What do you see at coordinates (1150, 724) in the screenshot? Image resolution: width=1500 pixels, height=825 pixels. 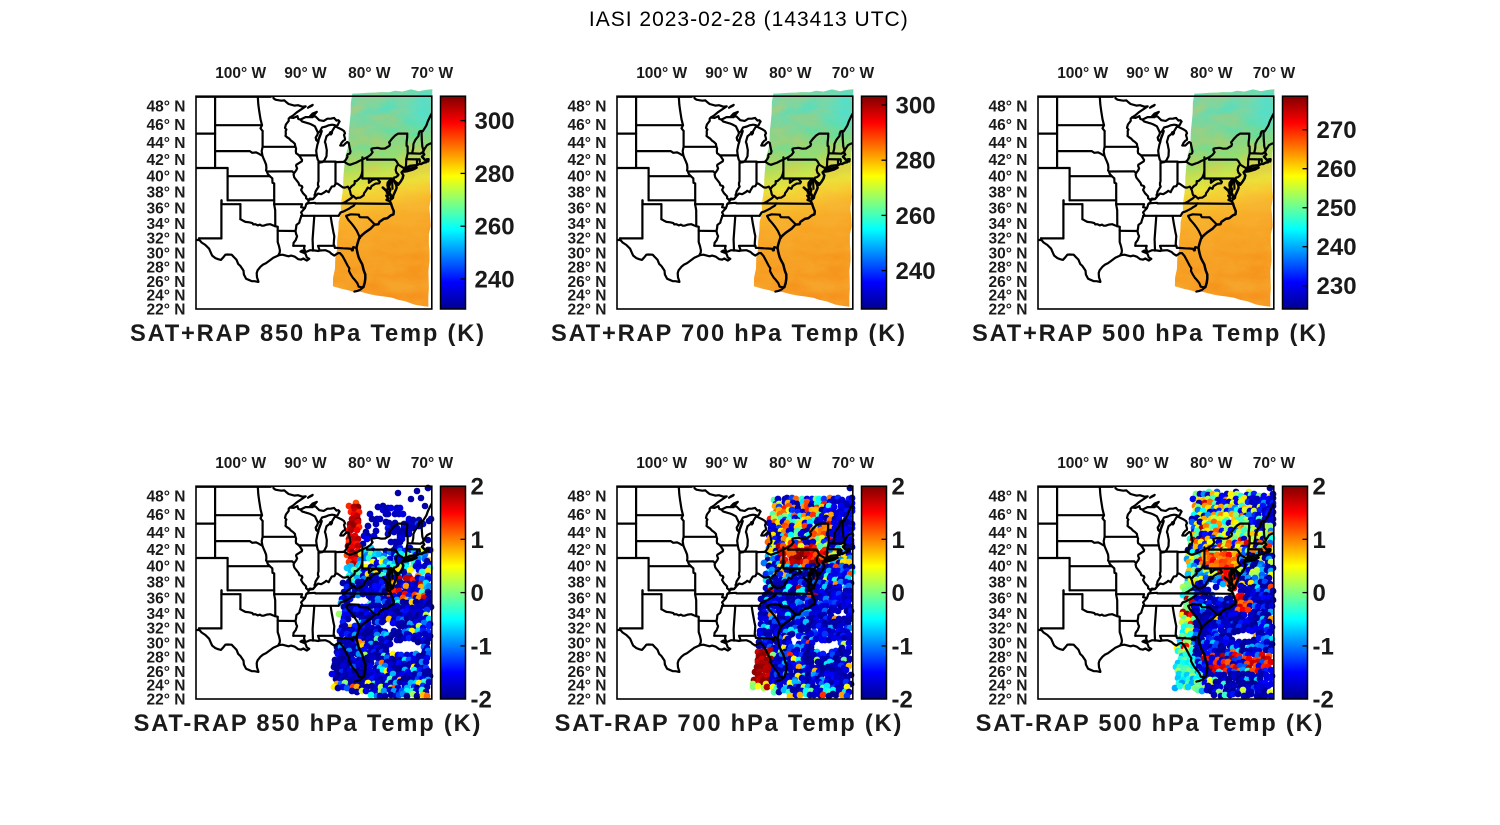 I see `svg-text: SAT-RAP 500 hPa Temp (K)` at bounding box center [1150, 724].